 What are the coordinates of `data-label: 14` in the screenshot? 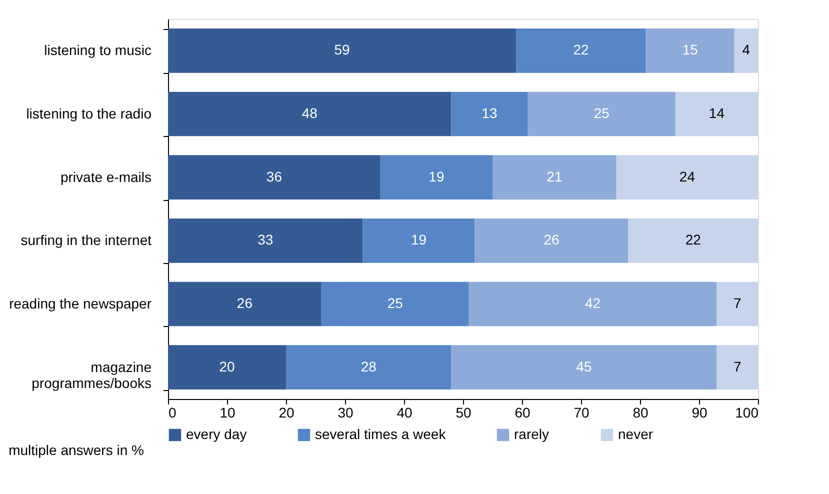 It's located at (716, 113).